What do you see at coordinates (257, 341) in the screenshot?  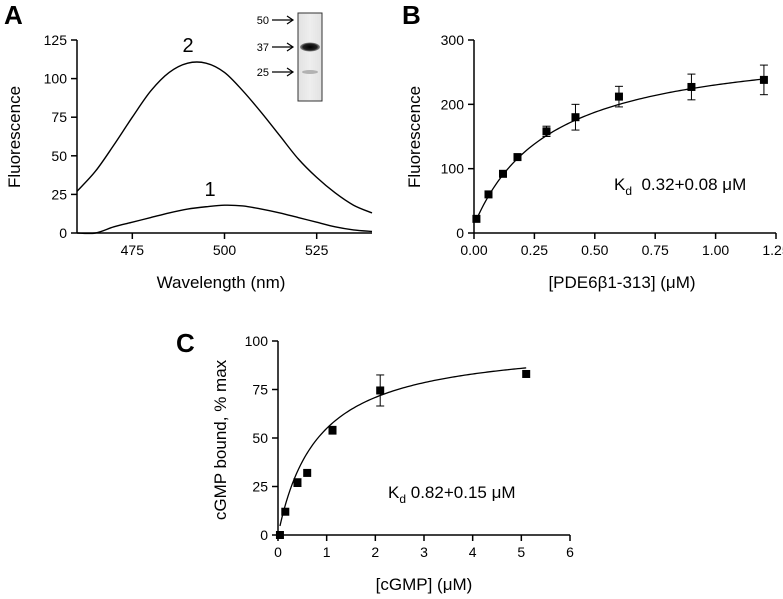 I see `panel-c-y-tick-label: 100` at bounding box center [257, 341].